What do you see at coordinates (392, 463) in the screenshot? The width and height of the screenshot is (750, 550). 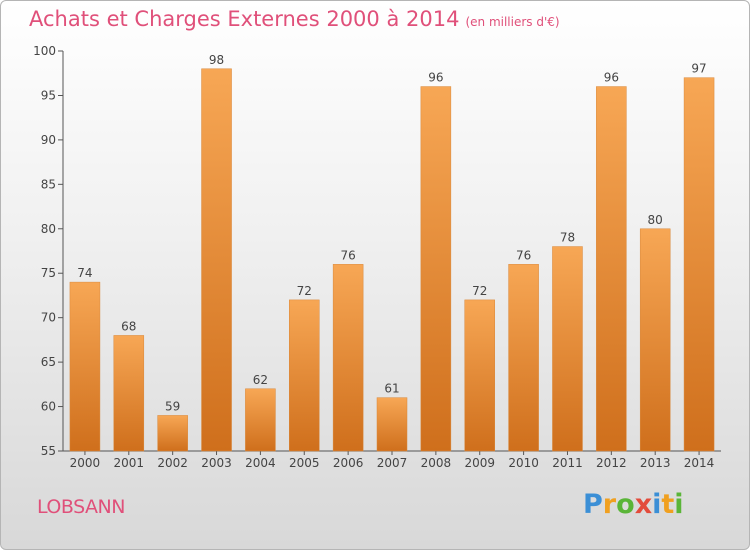 I see `x-tick-label-2007: 2007` at bounding box center [392, 463].